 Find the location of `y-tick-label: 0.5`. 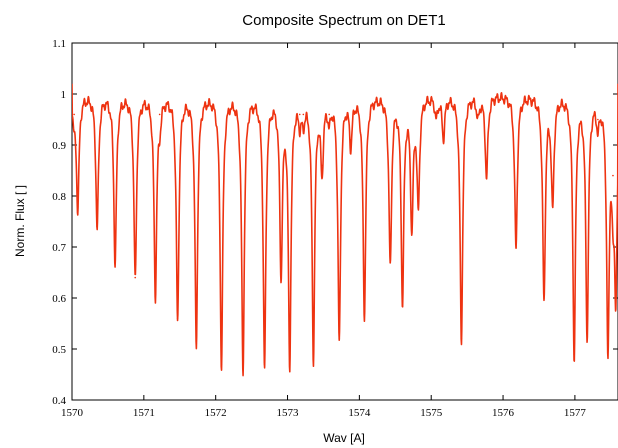

y-tick-label: 0.5 is located at coordinates (59, 350).